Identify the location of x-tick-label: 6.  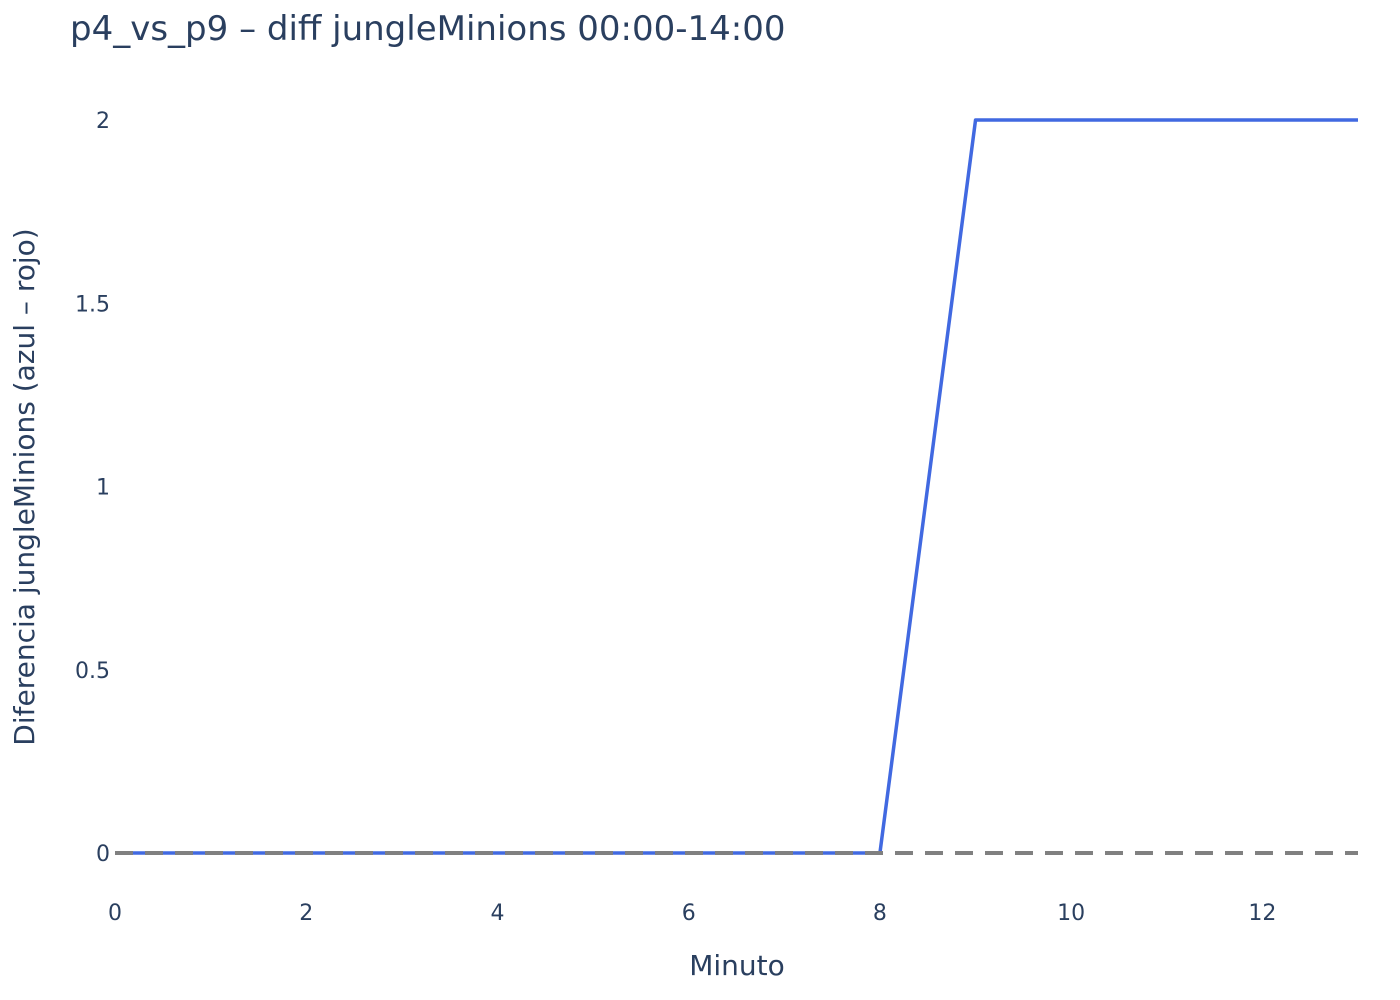
(689, 913).